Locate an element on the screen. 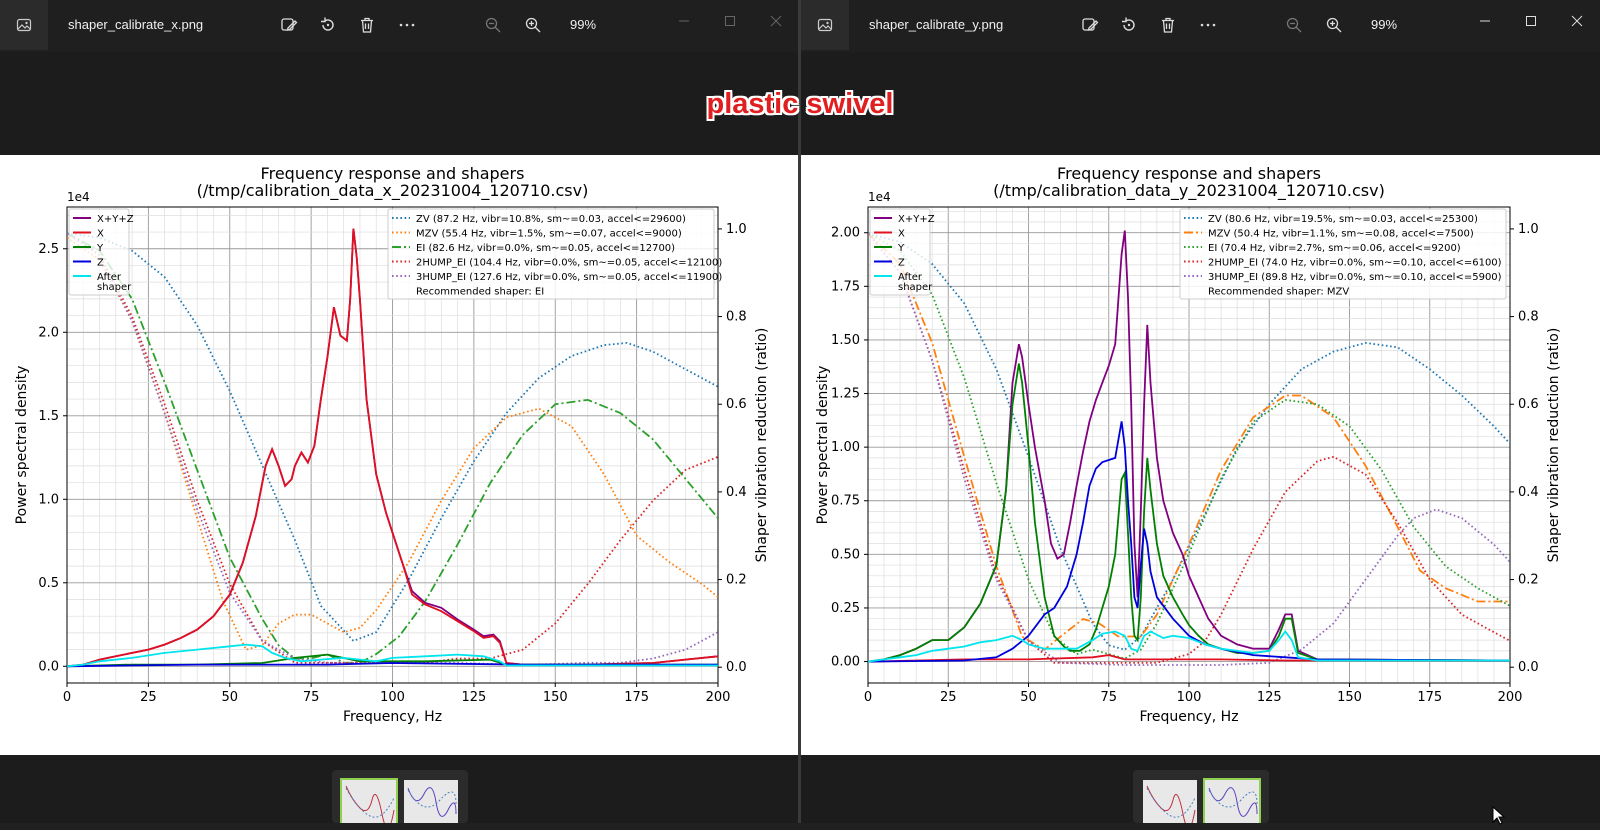  y-tick-label: 1.00 is located at coordinates (845, 447).